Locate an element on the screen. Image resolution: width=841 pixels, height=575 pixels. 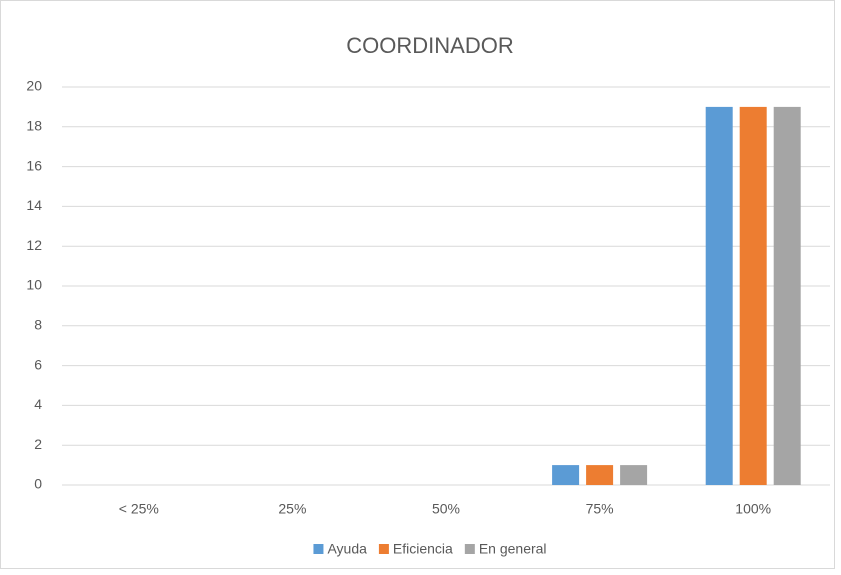
y-tick-label: 20 is located at coordinates (34, 86).